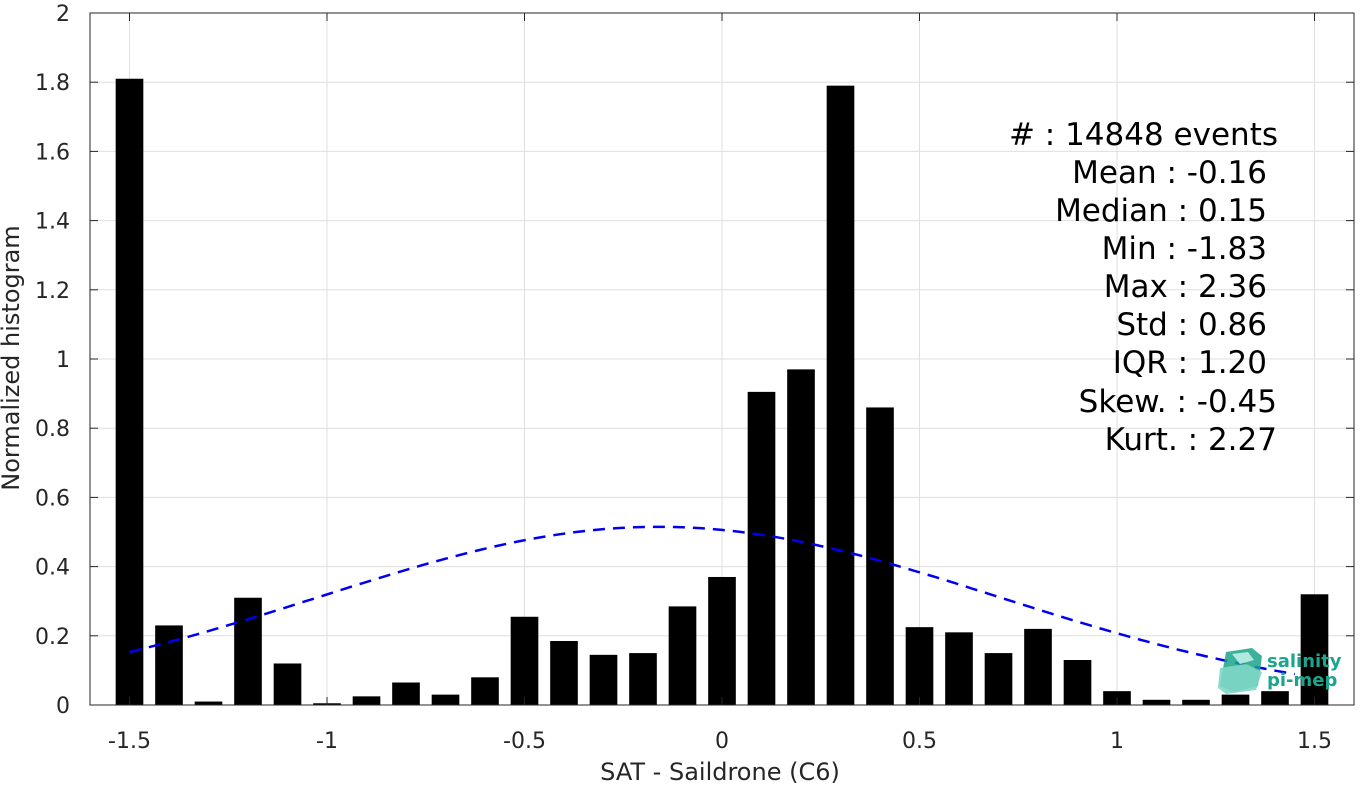 The height and width of the screenshot is (785, 1367). Describe the element at coordinates (722, 741) in the screenshot. I see `x-tick-label: 0` at that location.